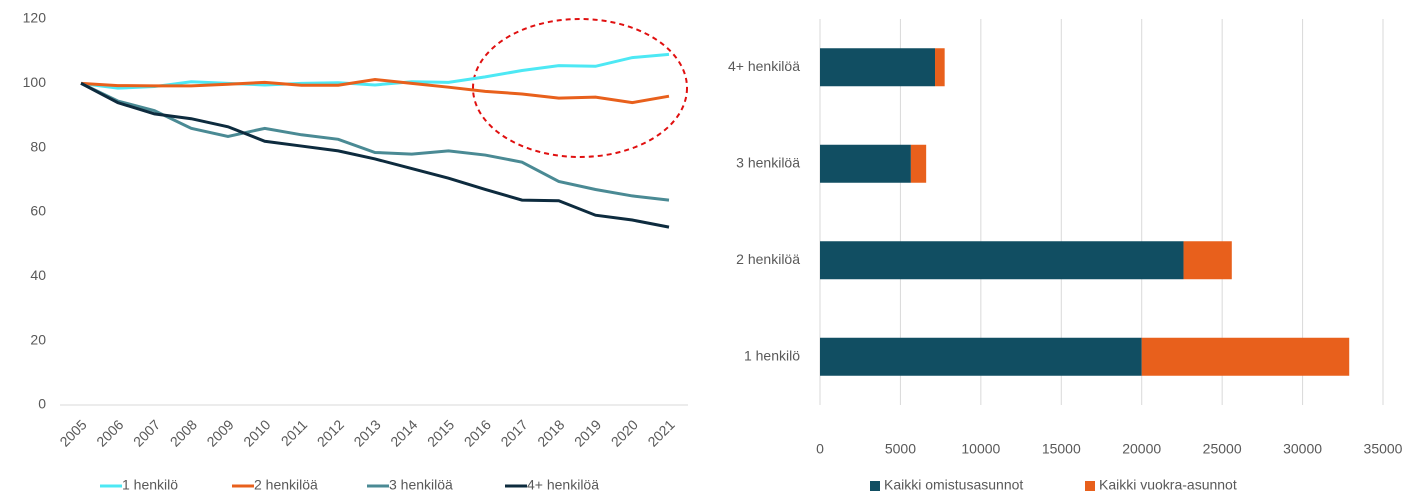  What do you see at coordinates (953, 485) in the screenshot?
I see `legend-label: Kaikki omistusasunnot` at bounding box center [953, 485].